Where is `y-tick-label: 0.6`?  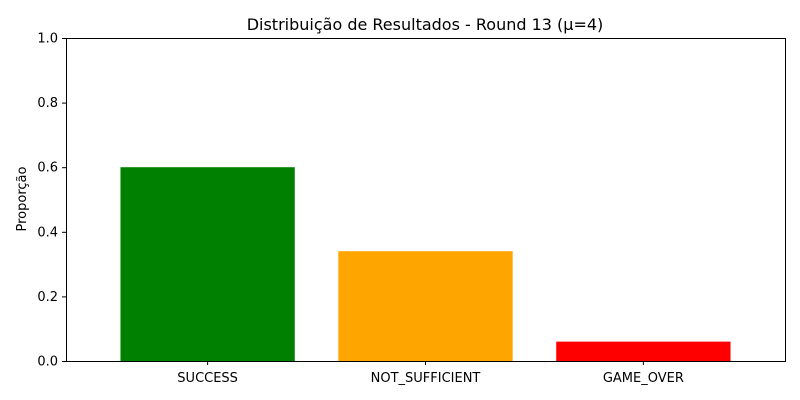 y-tick-label: 0.6 is located at coordinates (47, 168).